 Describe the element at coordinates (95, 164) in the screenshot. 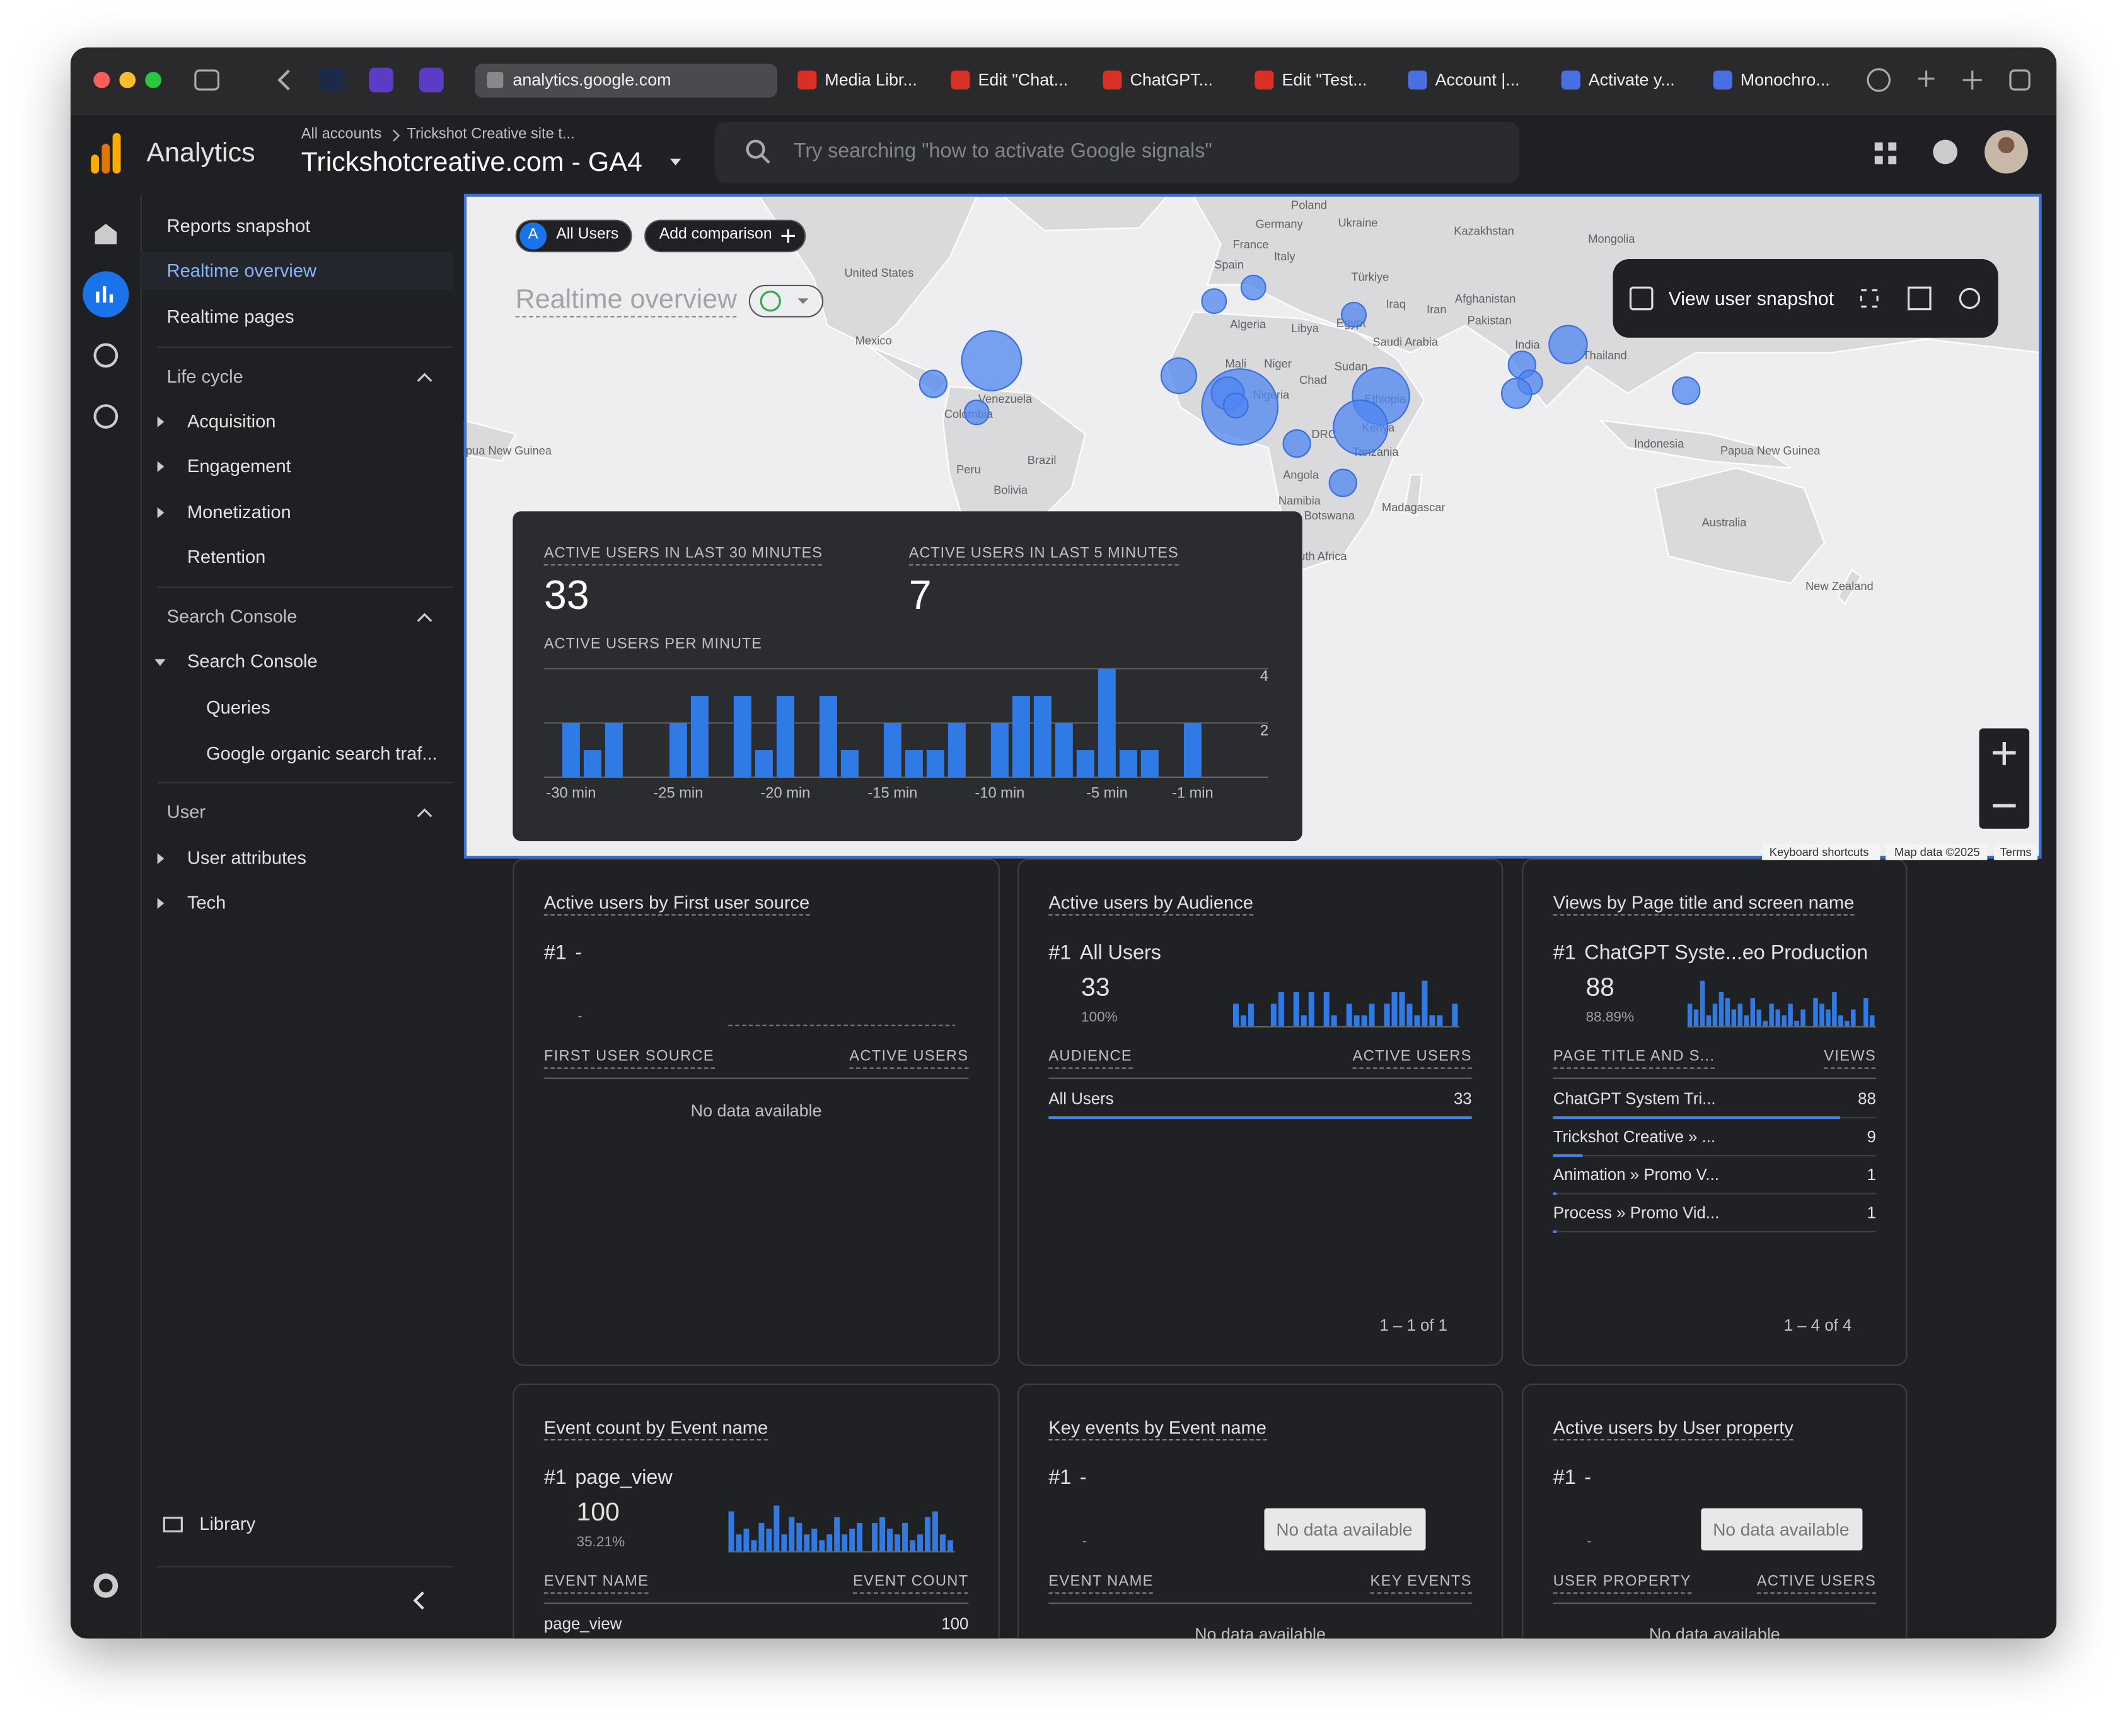

I see `logo-bar` at that location.